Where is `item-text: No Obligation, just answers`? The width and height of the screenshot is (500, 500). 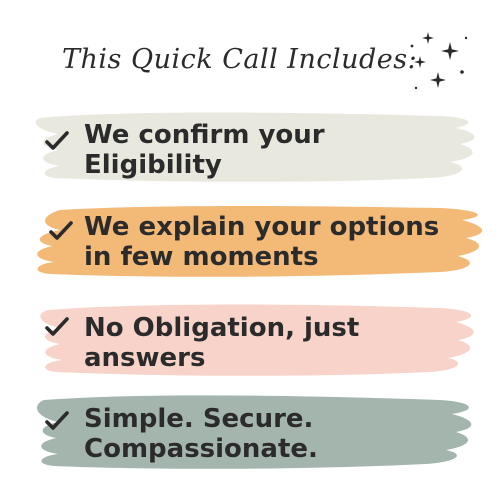
item-text: No Obligation, just answers is located at coordinates (284, 343).